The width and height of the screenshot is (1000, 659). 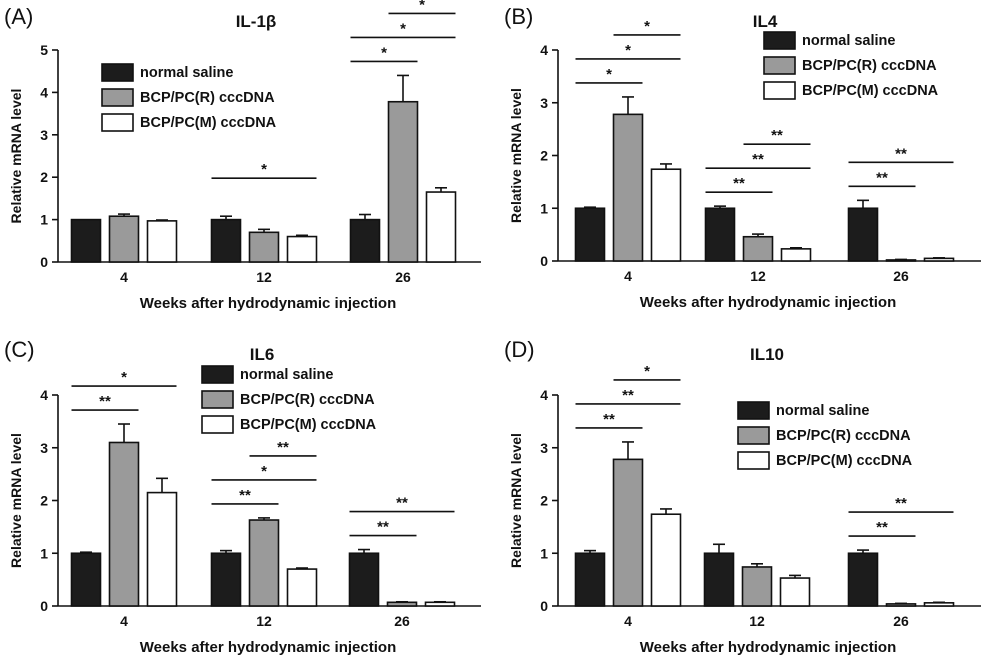 I want to click on panel-label: (C), so click(x=19, y=349).